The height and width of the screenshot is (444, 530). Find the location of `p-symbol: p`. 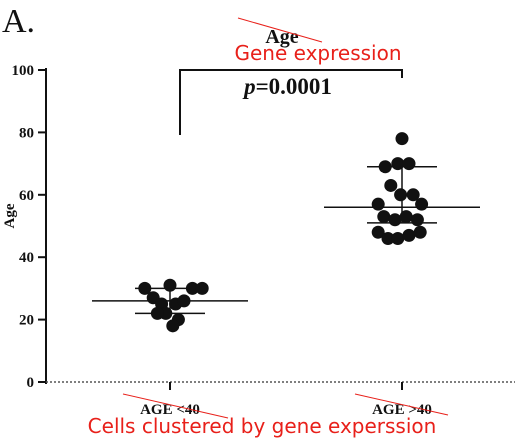

p-symbol: p is located at coordinates (249, 86).